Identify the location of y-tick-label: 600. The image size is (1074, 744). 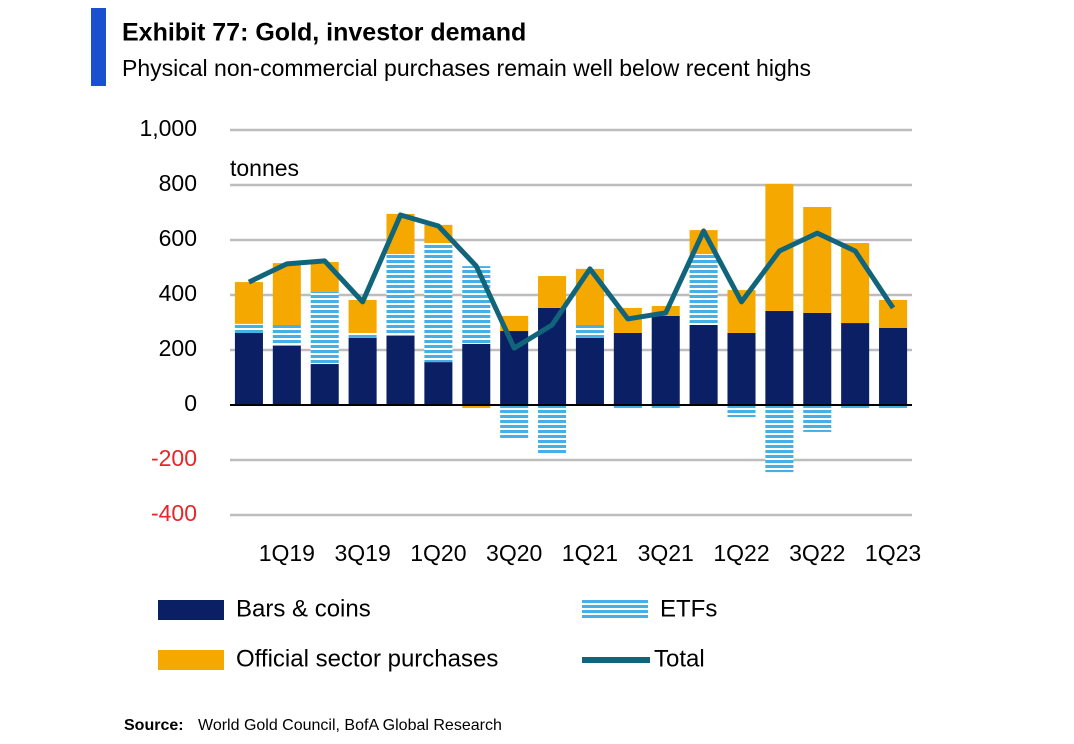
(178, 238).